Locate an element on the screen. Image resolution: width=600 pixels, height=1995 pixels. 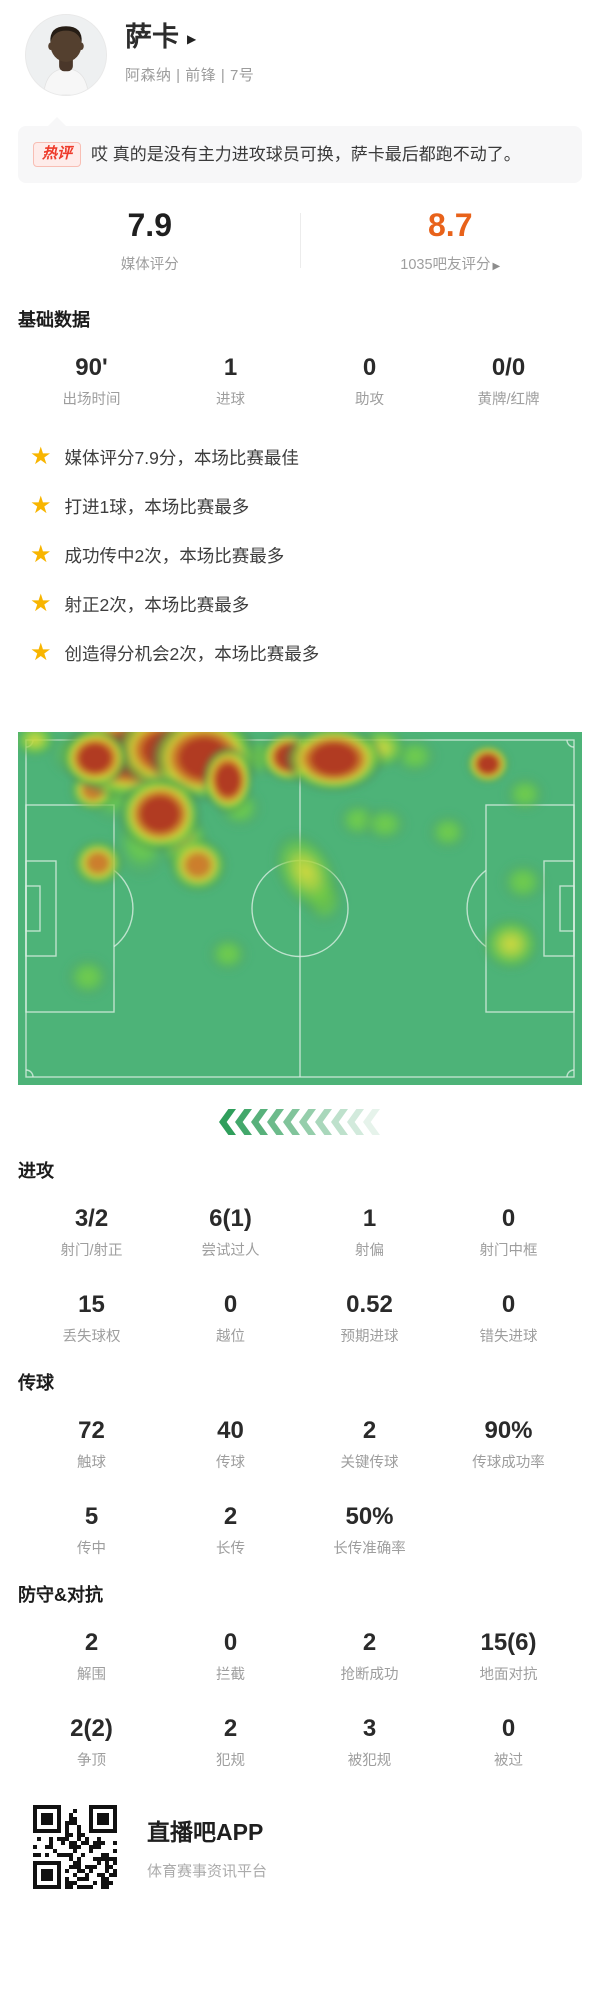
stat-dribbled-past: 0 被过 is located at coordinates (508, 1743).